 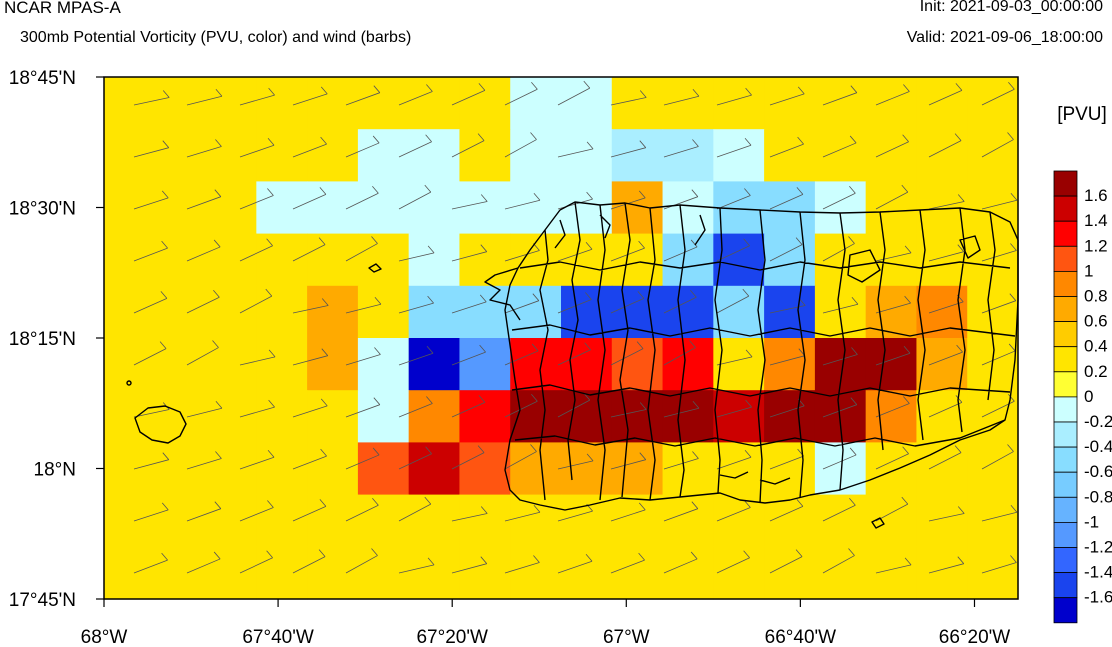 I want to click on colorbar-label: -0.6, so click(x=1098, y=471).